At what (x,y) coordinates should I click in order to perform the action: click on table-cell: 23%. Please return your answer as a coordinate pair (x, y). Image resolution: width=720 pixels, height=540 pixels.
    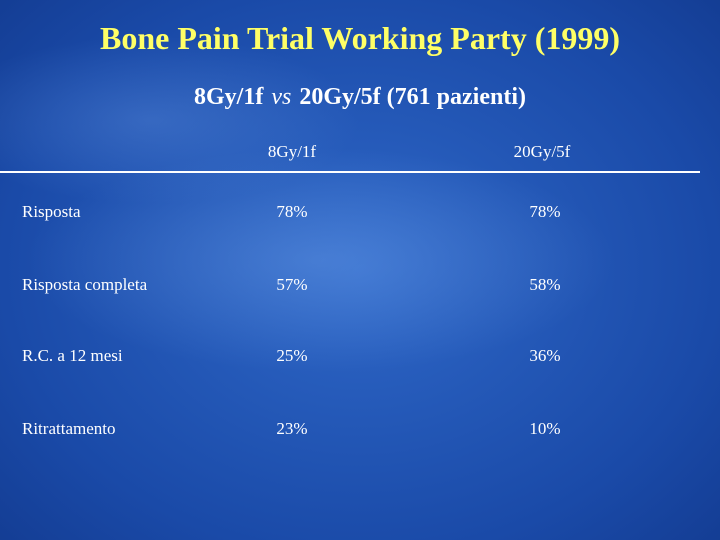
    Looking at the image, I should click on (292, 428).